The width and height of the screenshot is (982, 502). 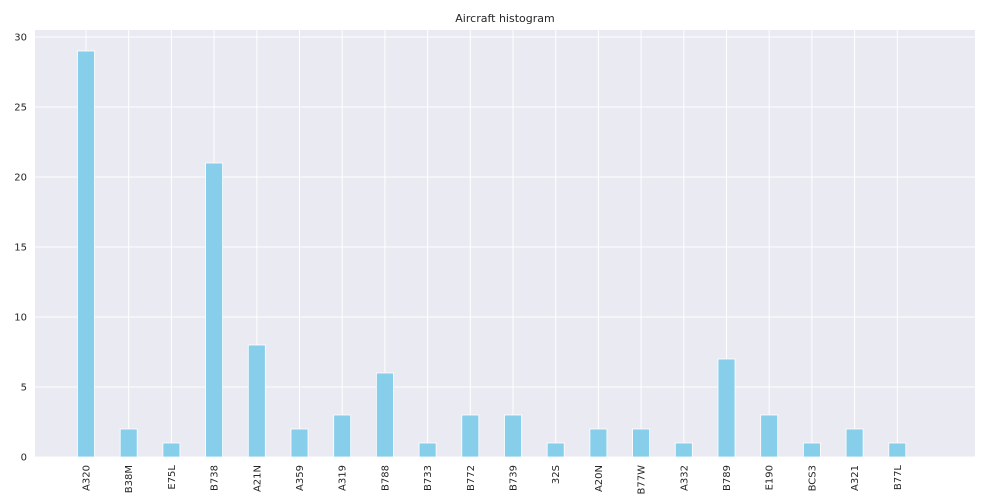 What do you see at coordinates (514, 478) in the screenshot?
I see `x-tick-label: B739` at bounding box center [514, 478].